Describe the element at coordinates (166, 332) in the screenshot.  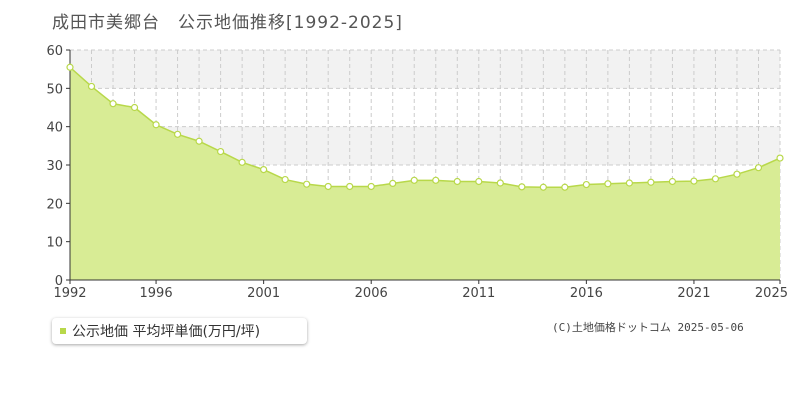
I see `legend-label: 公示地価 平均坪単価(万円/坪)` at that location.